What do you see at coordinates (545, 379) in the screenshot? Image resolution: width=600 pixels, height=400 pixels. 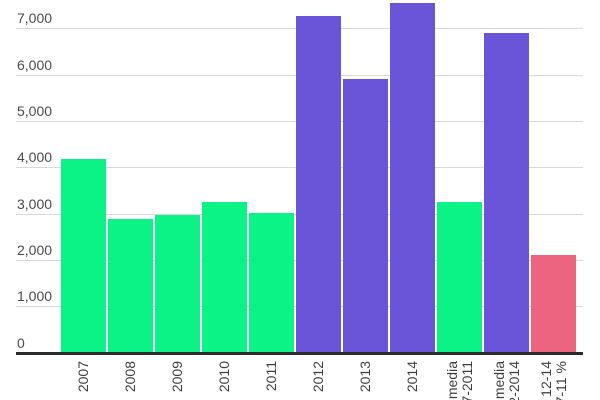 I see `x-axis-label-line: 12-14` at bounding box center [545, 379].